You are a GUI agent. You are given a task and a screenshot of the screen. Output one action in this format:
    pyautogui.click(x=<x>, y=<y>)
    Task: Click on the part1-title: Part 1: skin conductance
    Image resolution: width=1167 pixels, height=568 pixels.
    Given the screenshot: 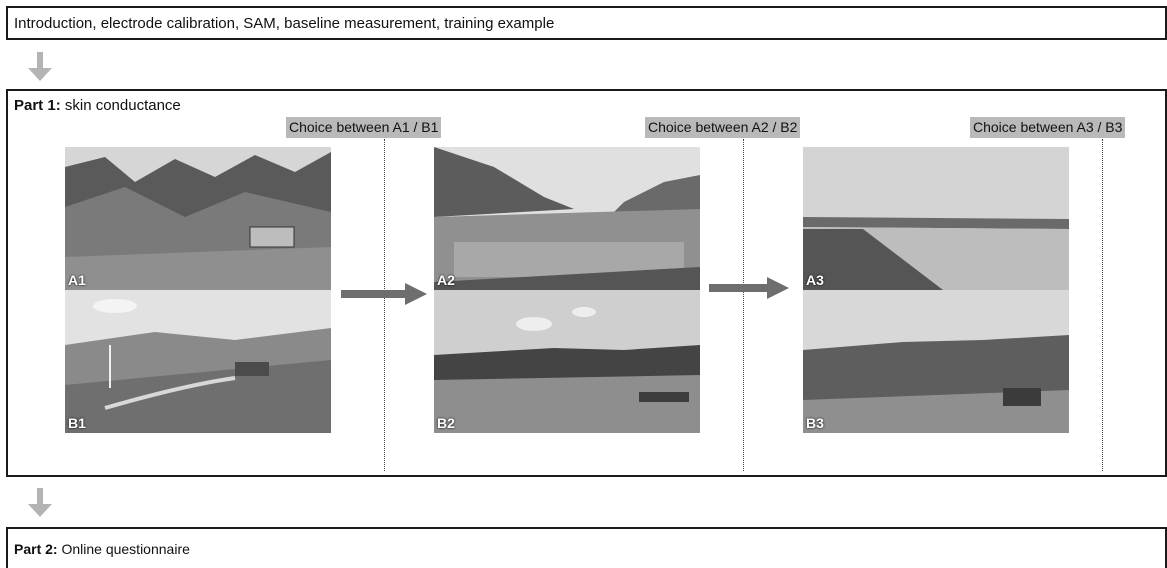 What is the action you would take?
    pyautogui.click(x=97, y=105)
    